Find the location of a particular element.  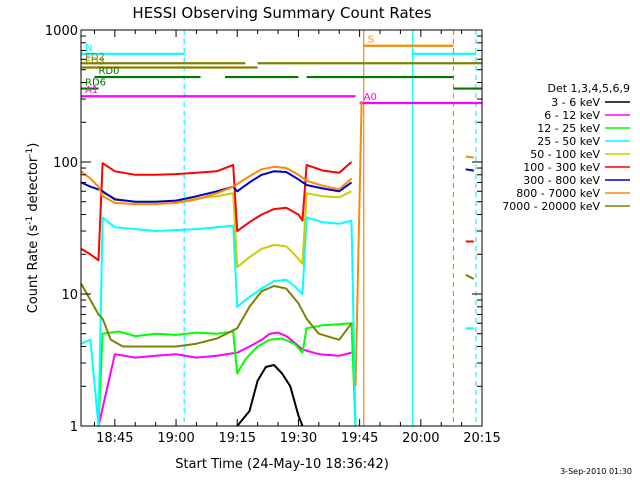

legend-label-6-12-kev: 6 - 12 keV is located at coordinates (572, 115).